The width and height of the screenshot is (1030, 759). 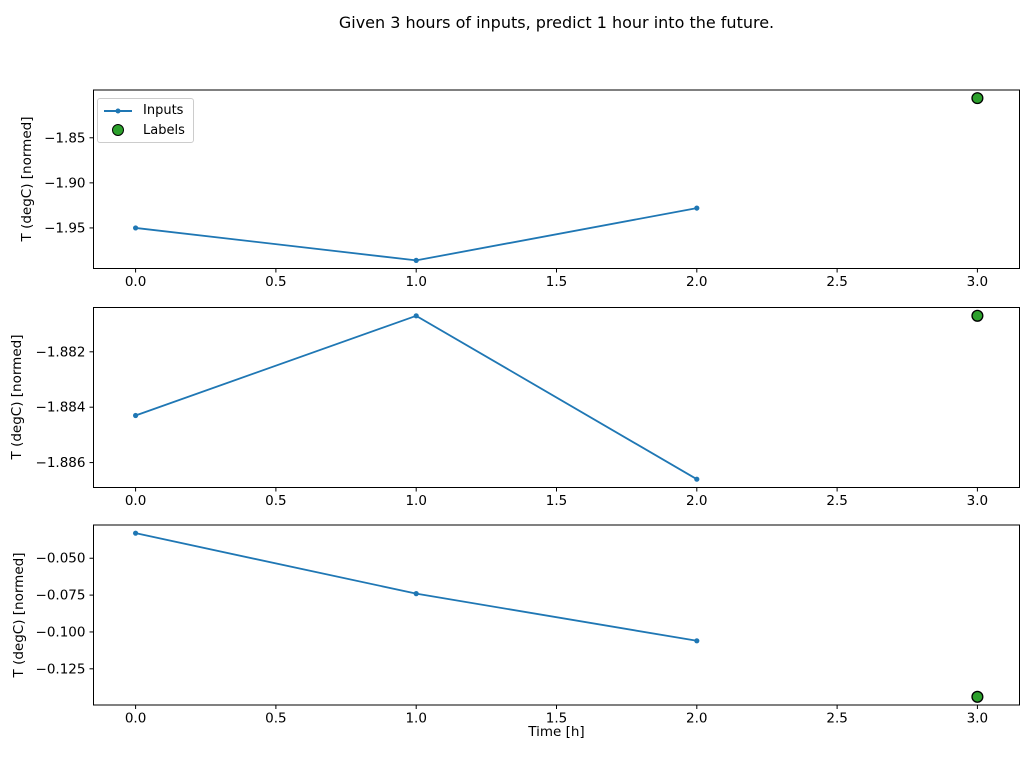 What do you see at coordinates (61, 352) in the screenshot?
I see `subplot-2-y-tick-label: −1.882` at bounding box center [61, 352].